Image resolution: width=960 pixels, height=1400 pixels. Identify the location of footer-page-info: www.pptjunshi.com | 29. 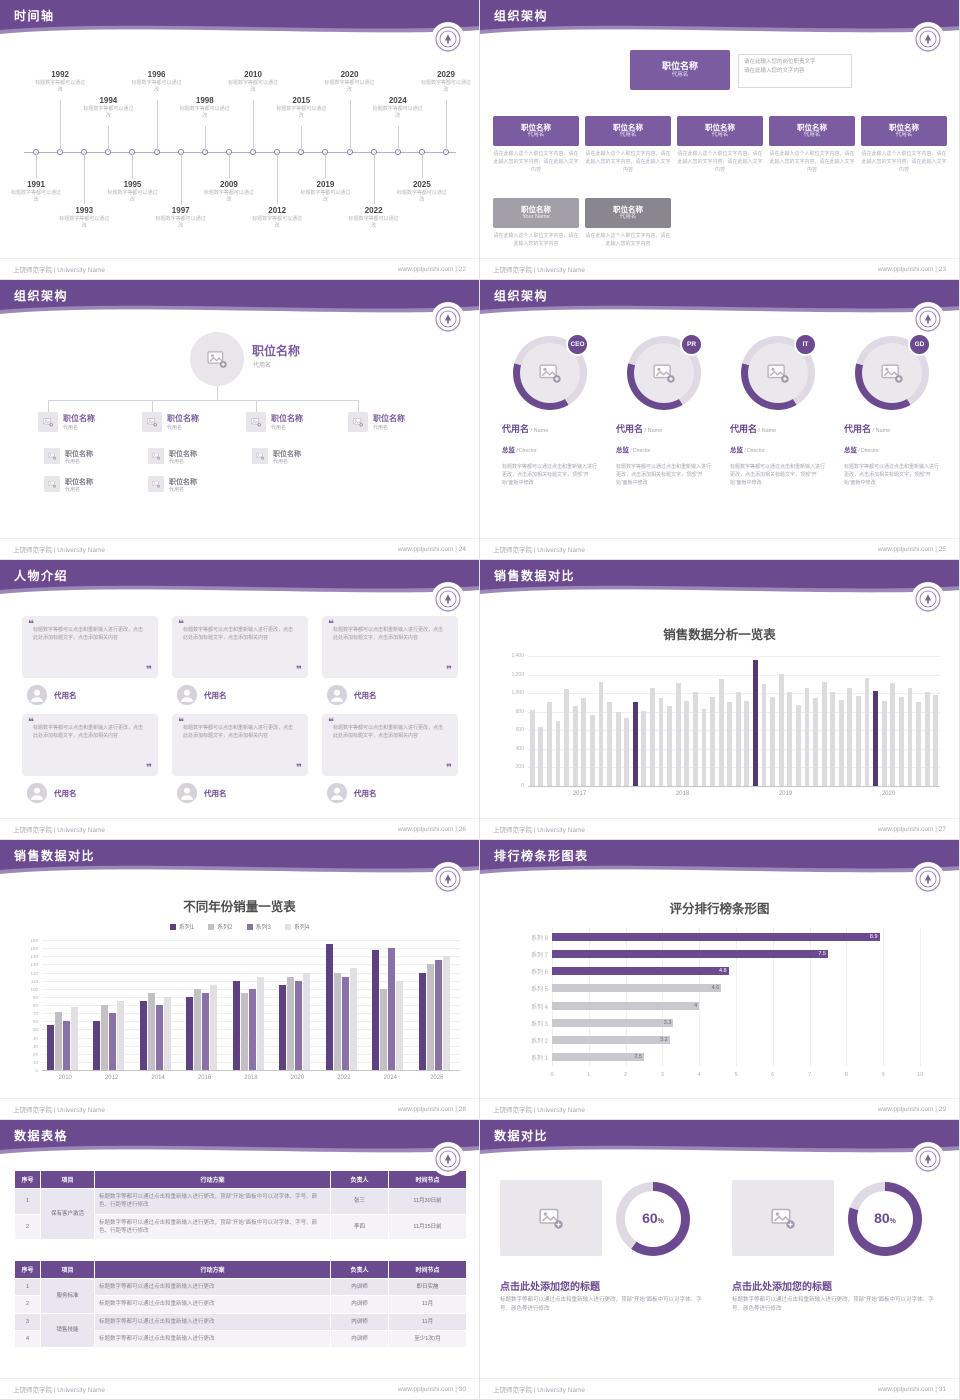
(912, 1109).